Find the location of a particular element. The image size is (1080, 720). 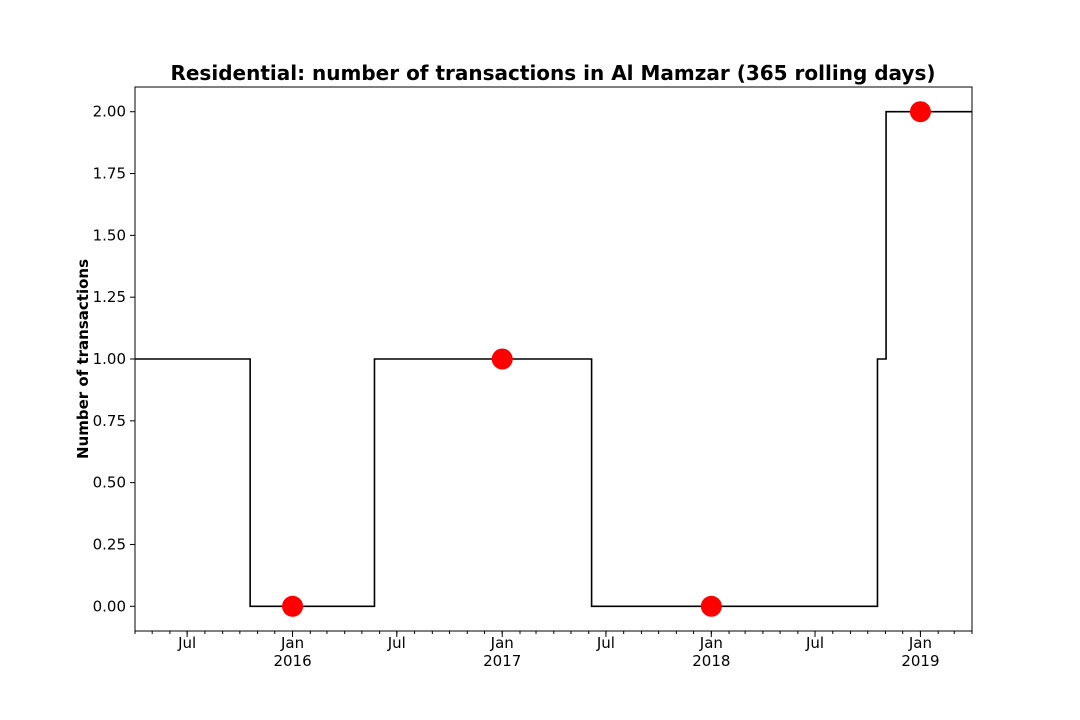

y-axis: 0.00 0.25 0.50 0.75 1.00 1.25 1.50 1.75 2.00 is located at coordinates (114, 359).